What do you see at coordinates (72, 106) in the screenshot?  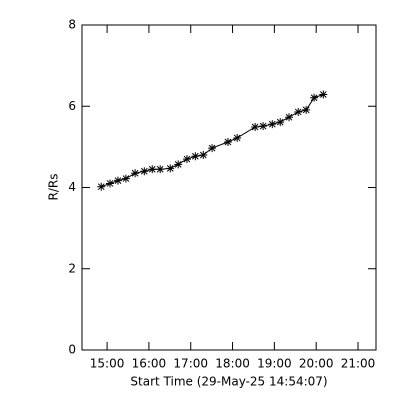 I see `y-tick-label: 6` at bounding box center [72, 106].